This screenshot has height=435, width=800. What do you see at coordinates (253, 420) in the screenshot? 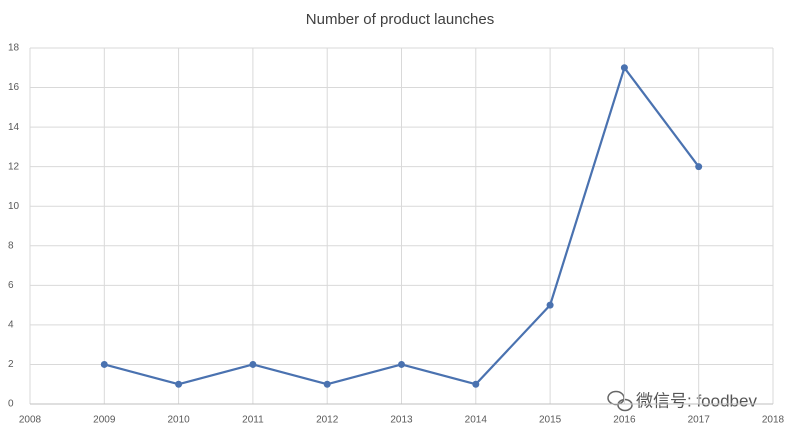
I see `x-tick-label: 2011` at bounding box center [253, 420].